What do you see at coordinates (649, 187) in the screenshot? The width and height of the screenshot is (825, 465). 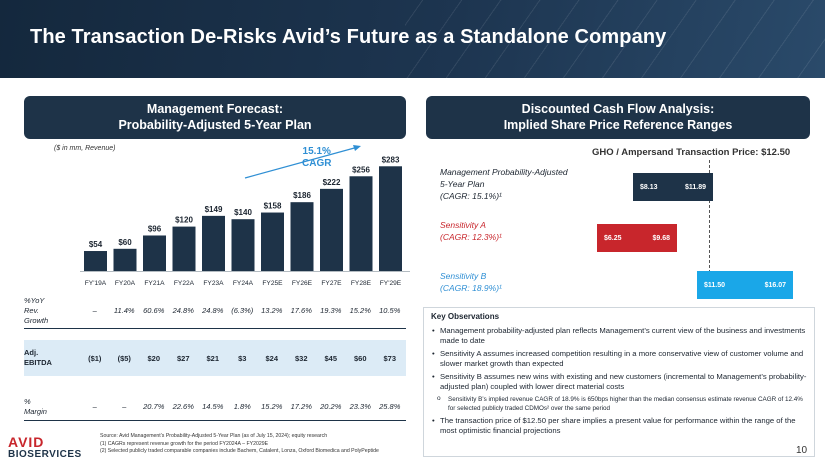 I see `range-low: $8.13` at bounding box center [649, 187].